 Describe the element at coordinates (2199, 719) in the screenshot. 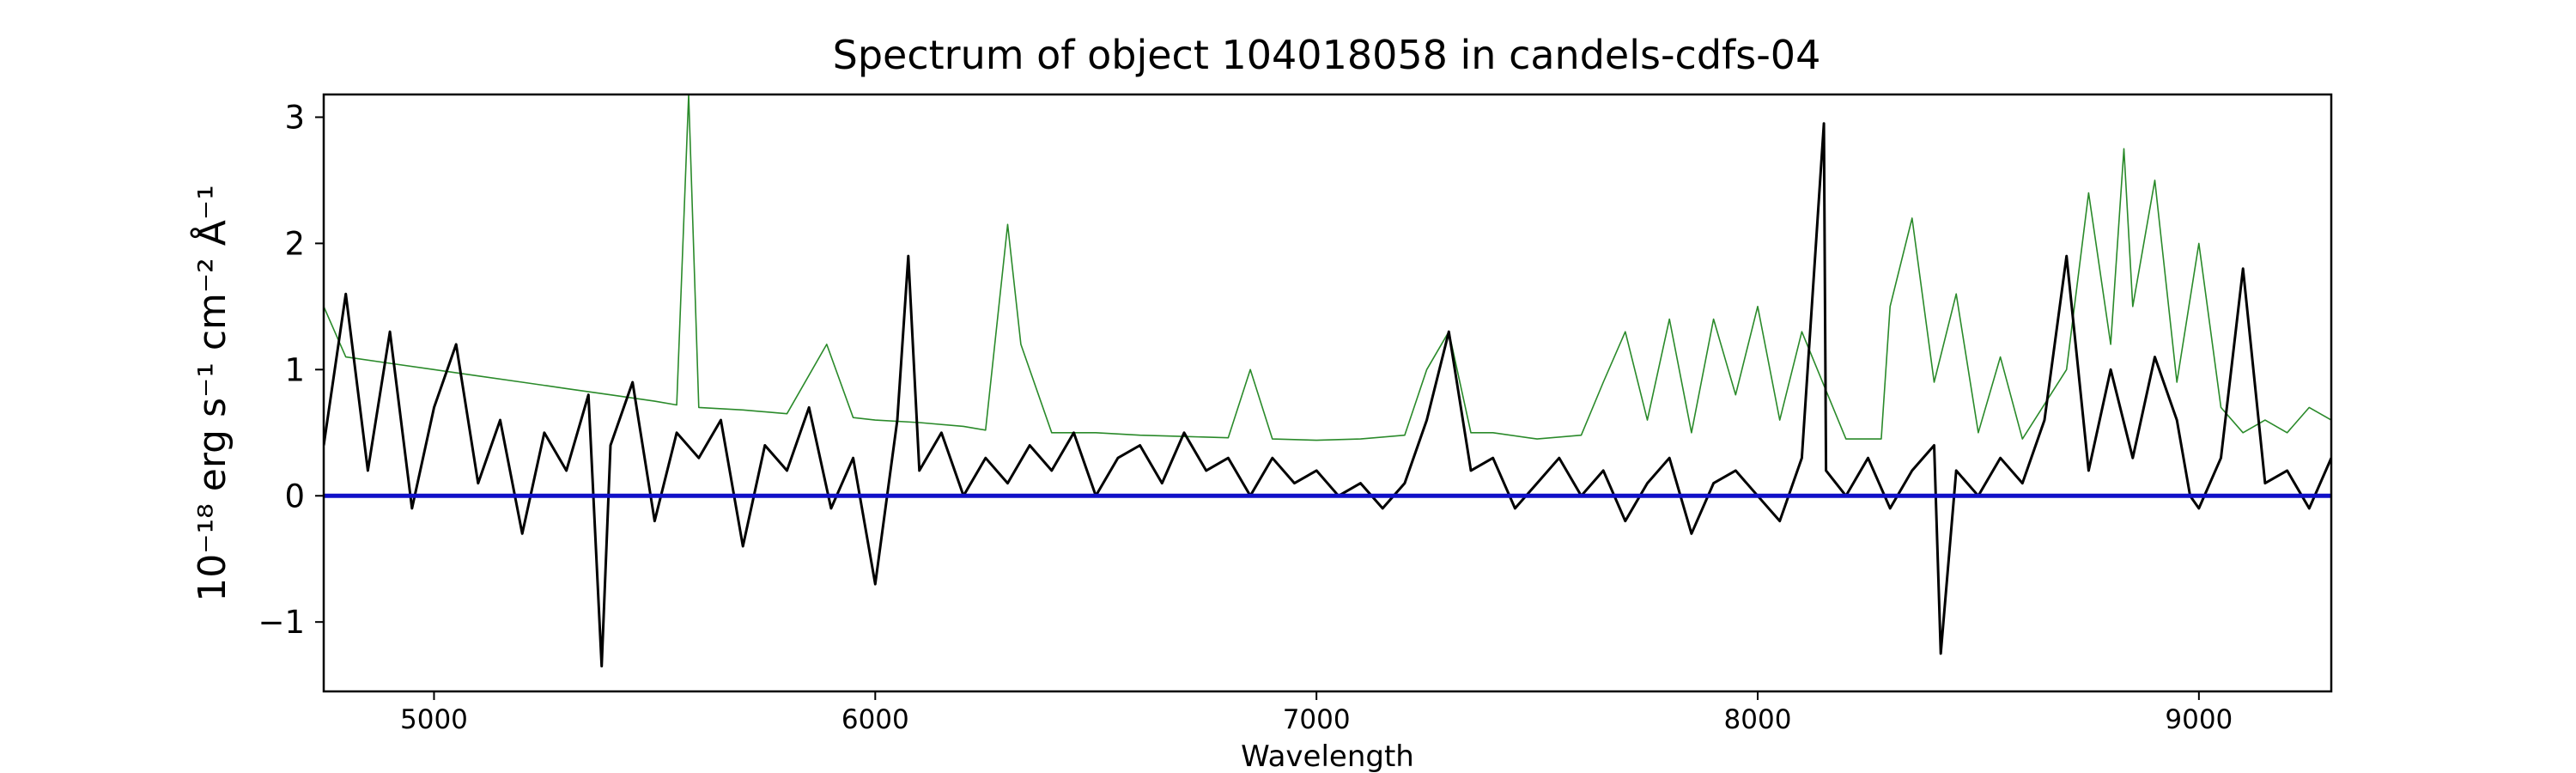

I see `x-tick-label: 9000` at that location.